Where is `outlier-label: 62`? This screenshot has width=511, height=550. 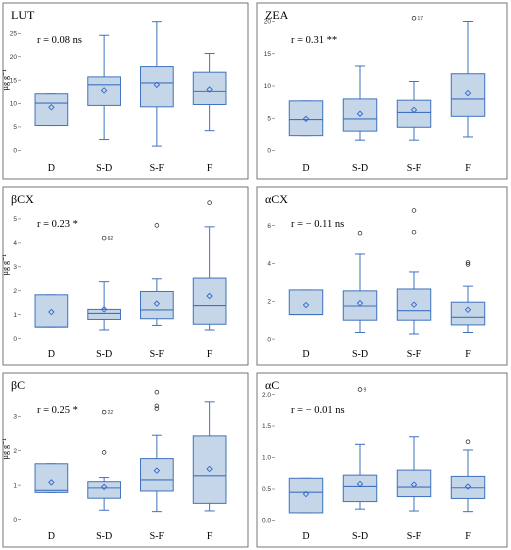 outlier-label: 62 is located at coordinates (111, 239).